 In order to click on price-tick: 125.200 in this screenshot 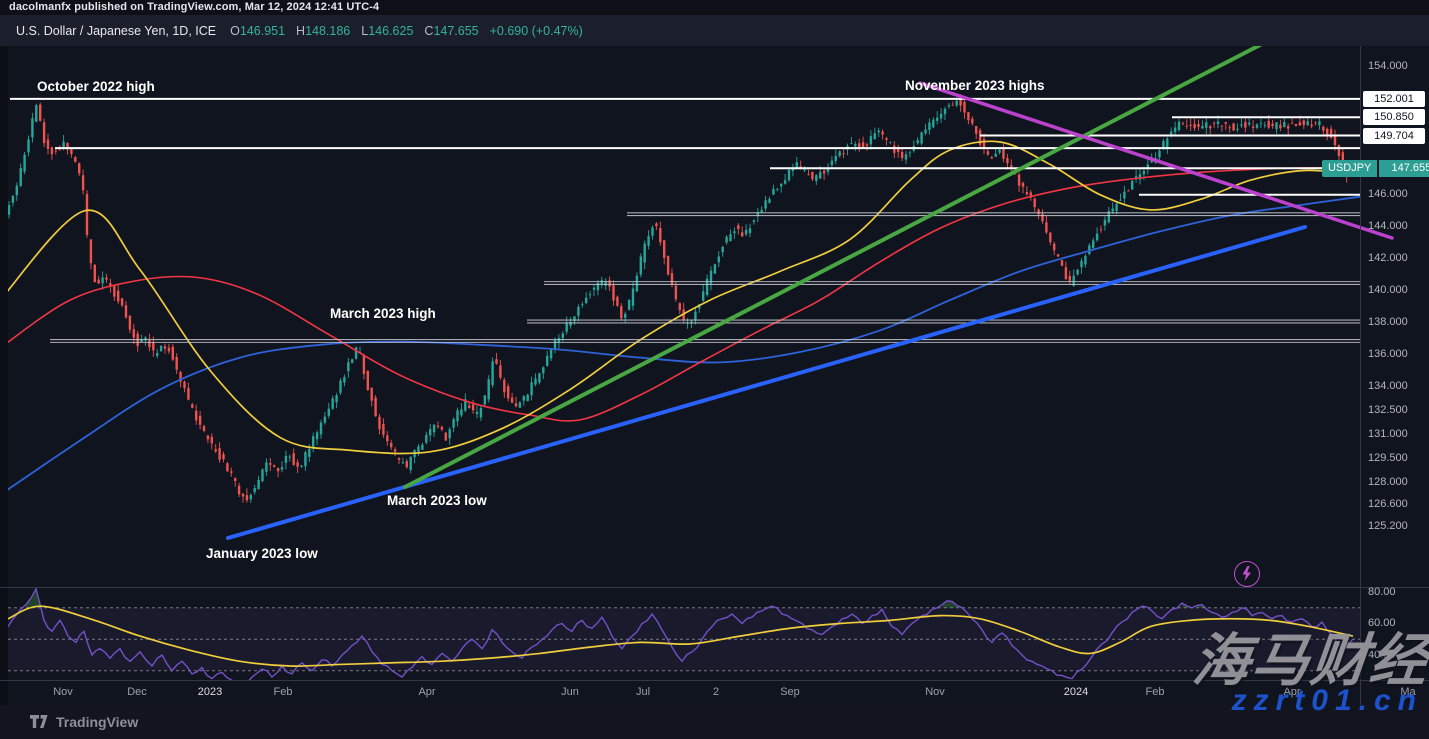, I will do `click(1388, 526)`.